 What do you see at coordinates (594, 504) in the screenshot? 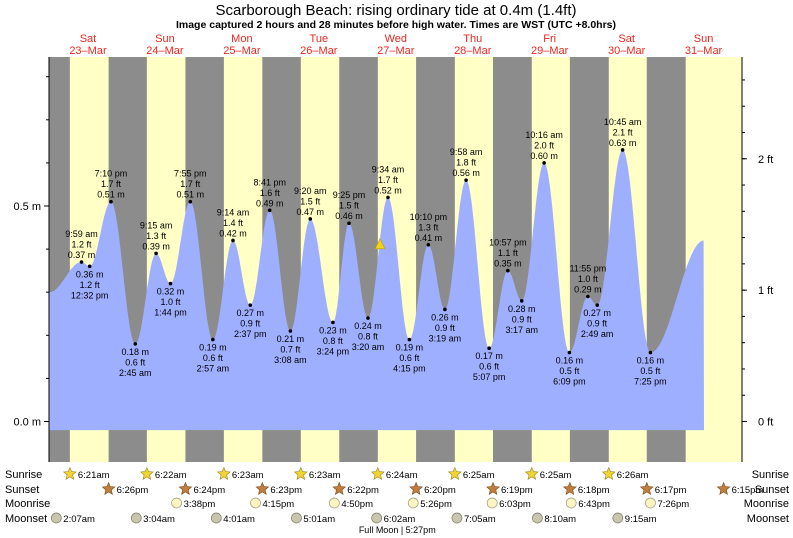
I see `moonrise-time: 6:43pm` at bounding box center [594, 504].